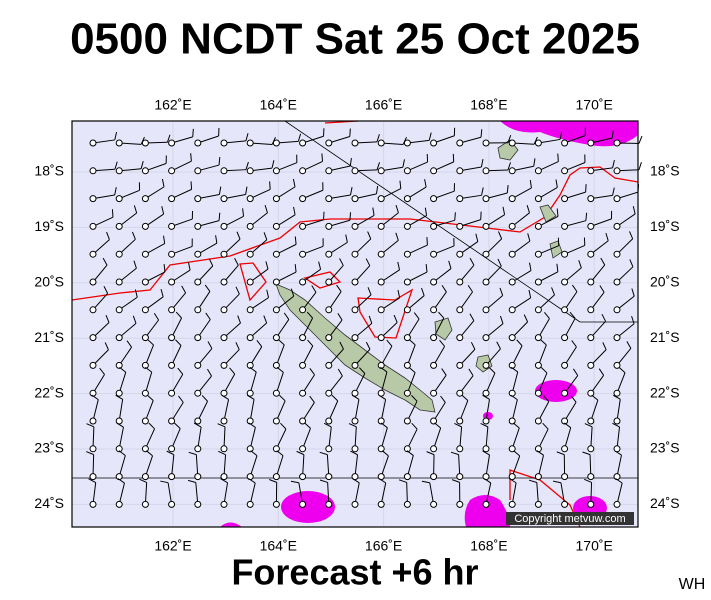  I want to click on lat-label: 18˚S, so click(49, 171).